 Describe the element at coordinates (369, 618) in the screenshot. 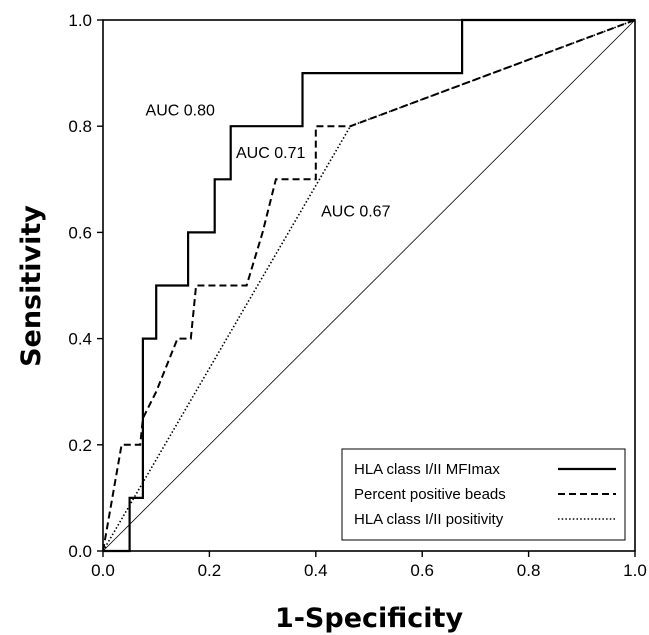

I see `x-axis-title: 1-Specificity` at that location.